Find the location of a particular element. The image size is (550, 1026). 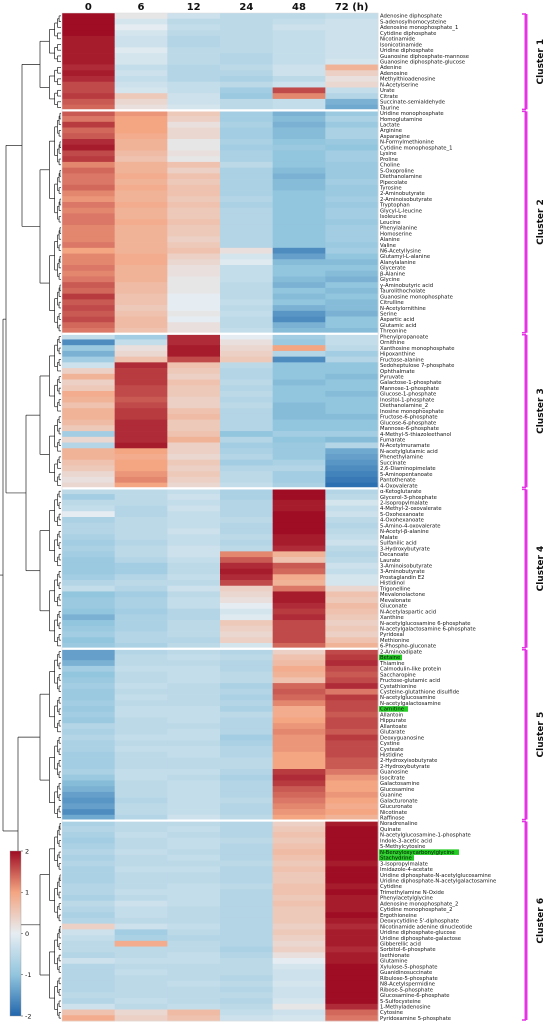

row-label: Arginine is located at coordinates (391, 131).